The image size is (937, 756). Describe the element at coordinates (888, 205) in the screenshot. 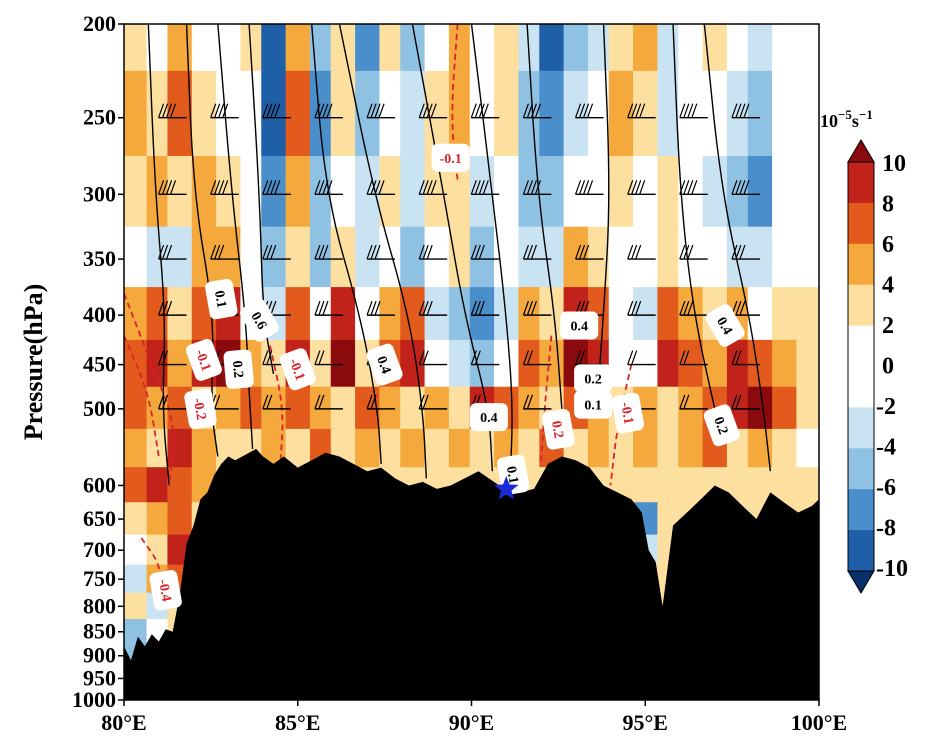

I see `colorbar-tick-label: 8` at that location.